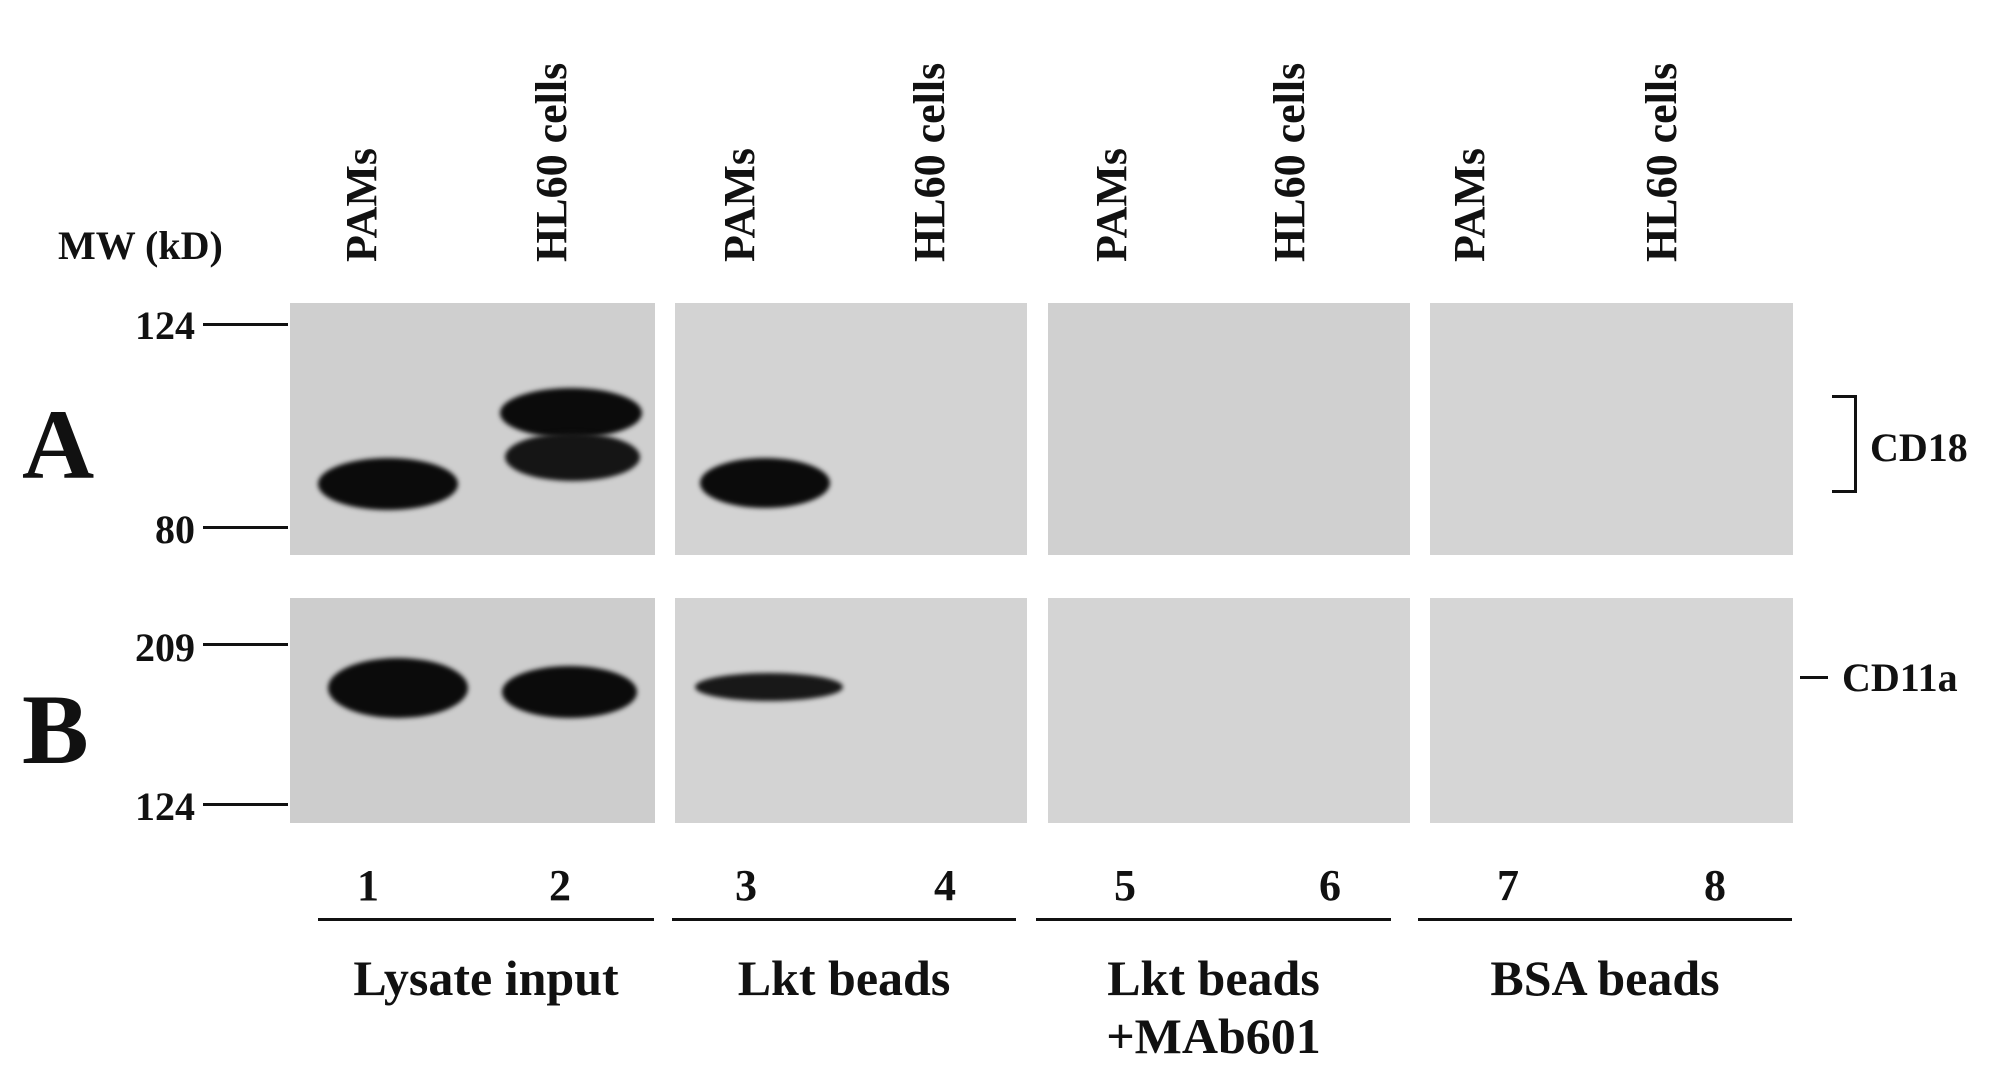 This screenshot has height=1078, width=2005. Describe the element at coordinates (572, 457) in the screenshot. I see `cd18-band-lane-2-lower` at that location.